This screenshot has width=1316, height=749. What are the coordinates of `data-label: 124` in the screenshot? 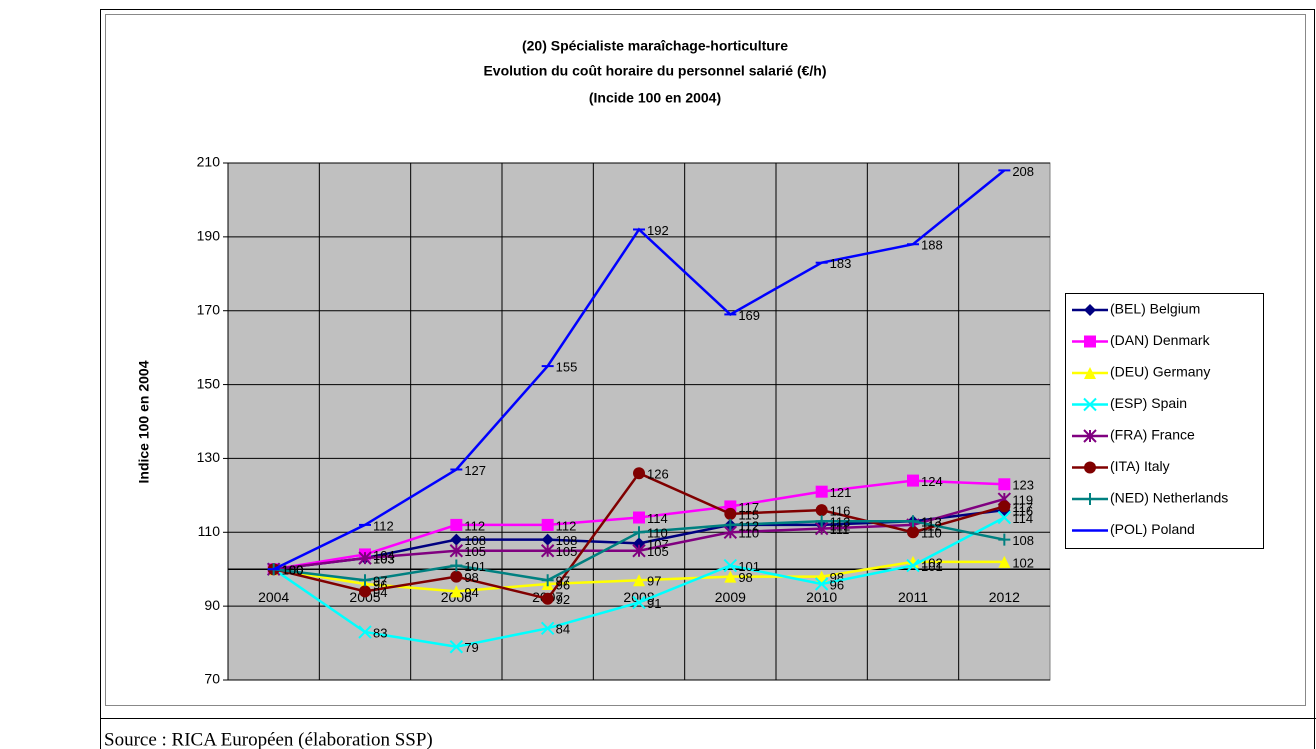 It's located at (932, 481).